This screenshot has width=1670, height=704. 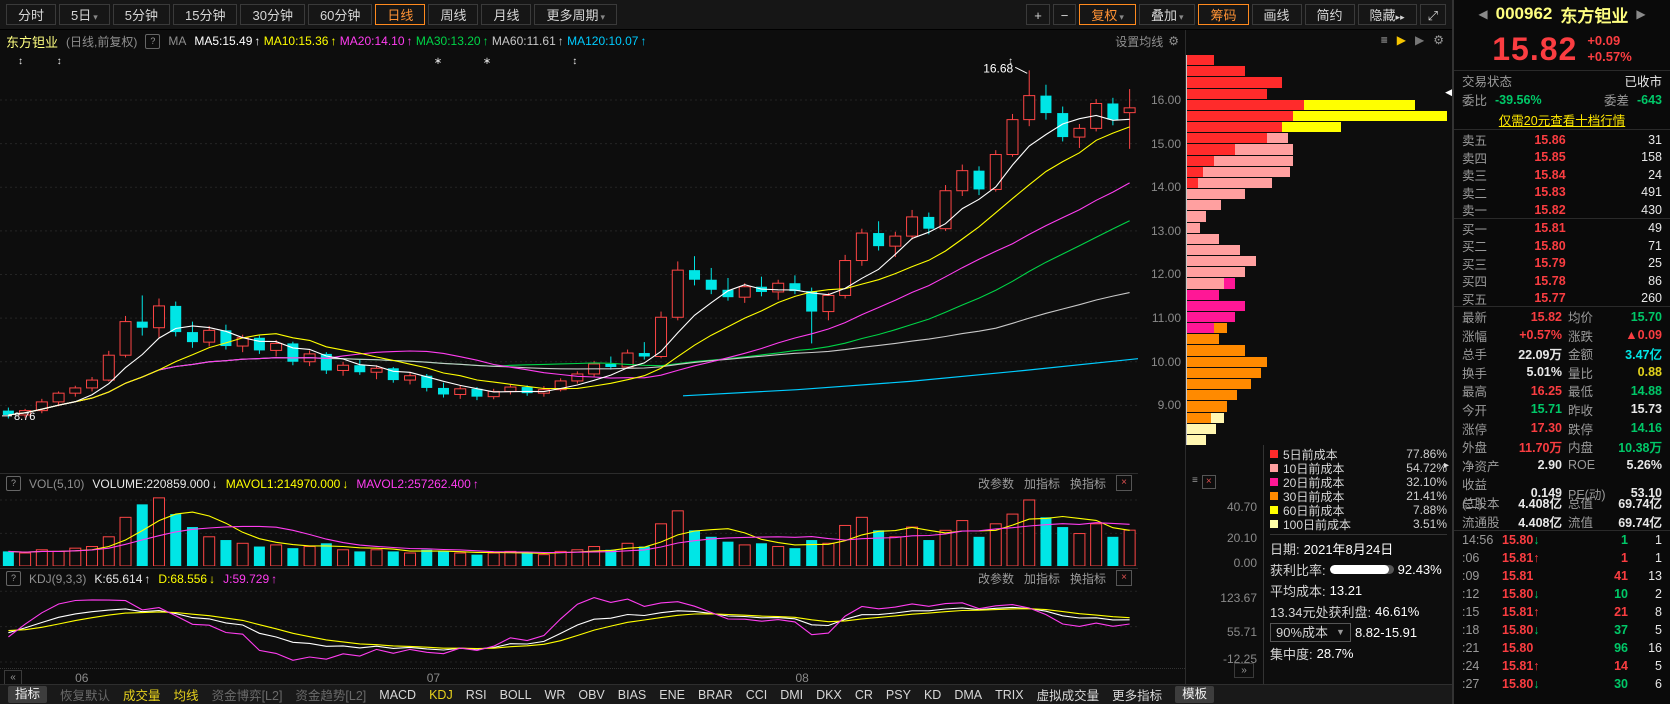 I want to click on indicator-tab-trix: TRIX, so click(x=1009, y=694).